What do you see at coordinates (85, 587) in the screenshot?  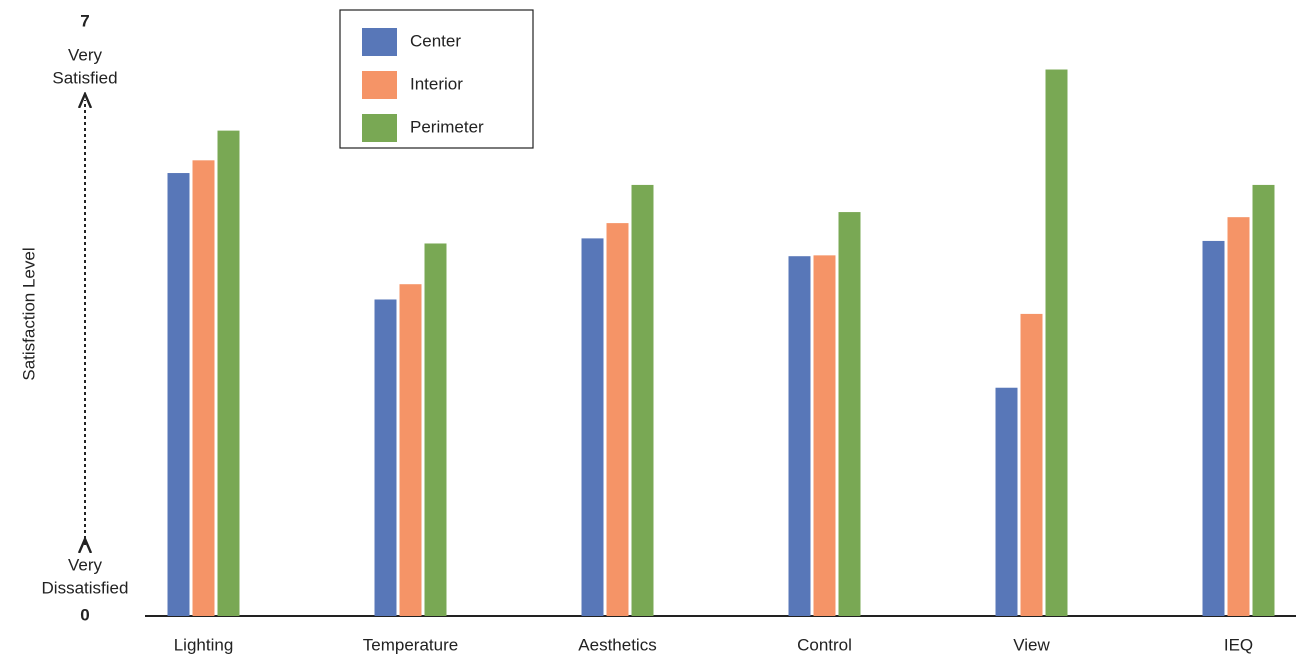 I see `y-min-label: Dissatisfied` at bounding box center [85, 587].